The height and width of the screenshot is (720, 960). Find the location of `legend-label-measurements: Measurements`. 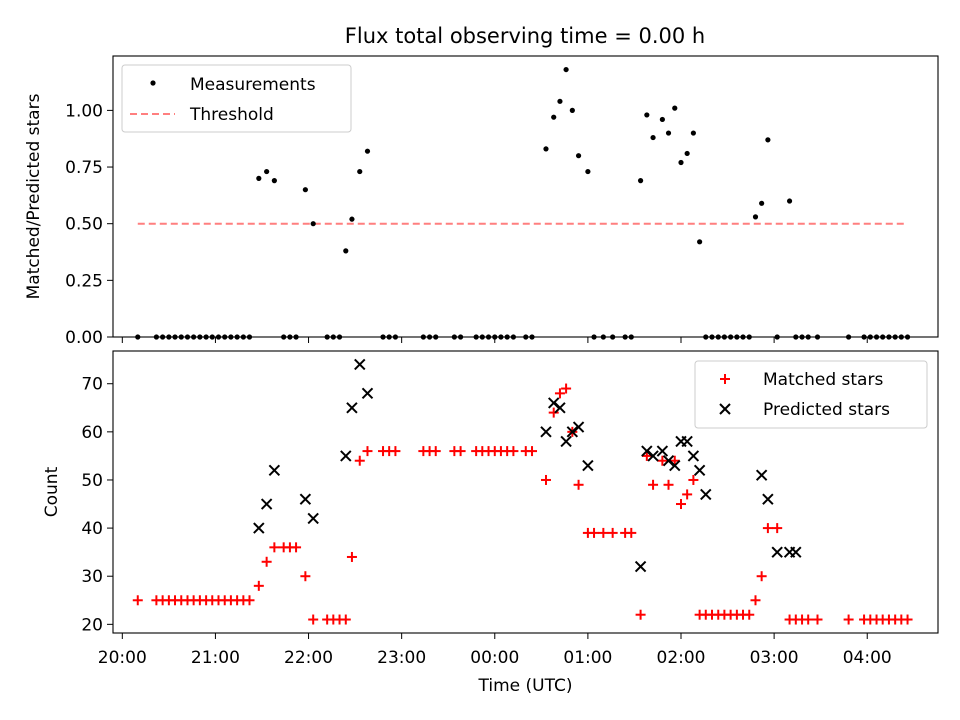

legend-label-measurements: Measurements is located at coordinates (253, 85).